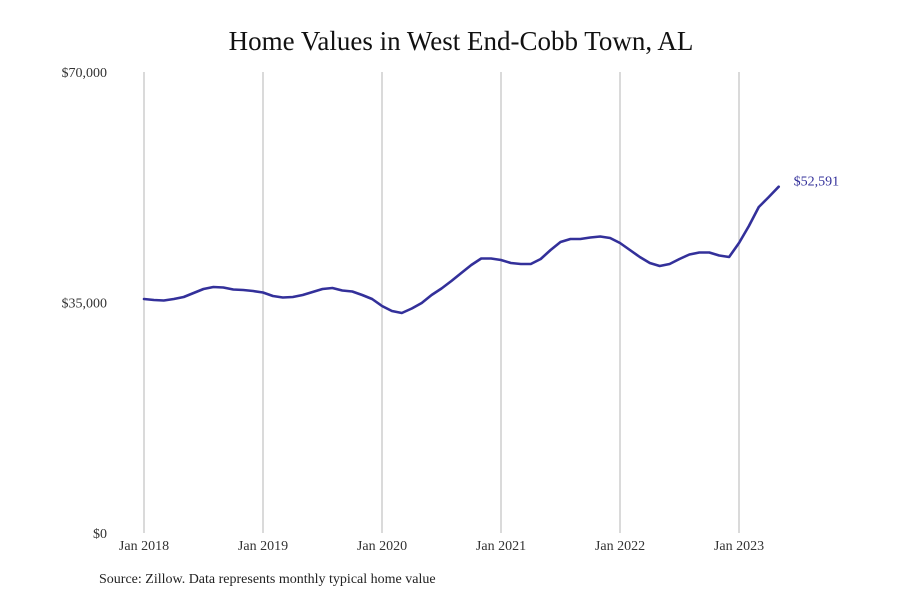 The height and width of the screenshot is (600, 900). What do you see at coordinates (85, 304) in the screenshot?
I see `y-tick-label: $35,000` at bounding box center [85, 304].